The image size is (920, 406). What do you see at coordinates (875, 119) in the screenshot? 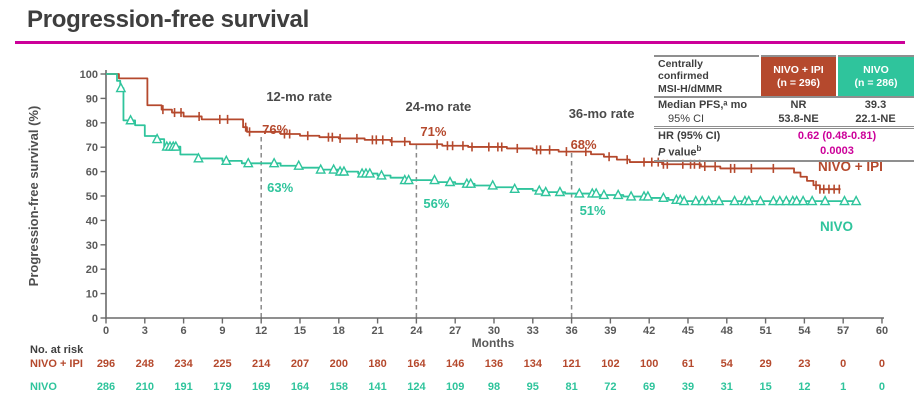
I see `ci-nivo: 22.1-NE` at bounding box center [875, 119].